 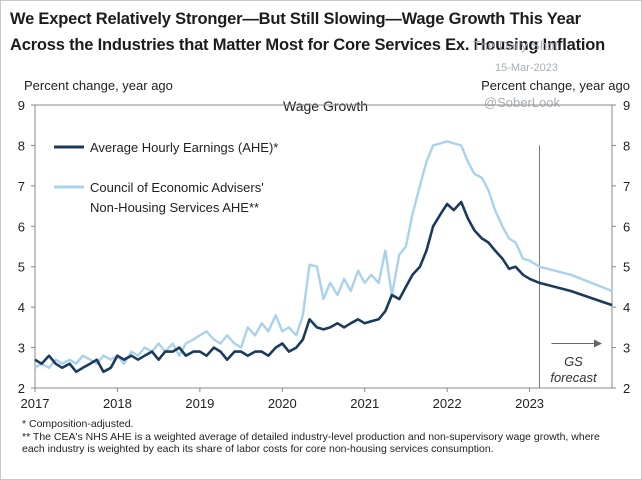 What do you see at coordinates (21, 388) in the screenshot?
I see `y-tick-label-left: 2` at bounding box center [21, 388].